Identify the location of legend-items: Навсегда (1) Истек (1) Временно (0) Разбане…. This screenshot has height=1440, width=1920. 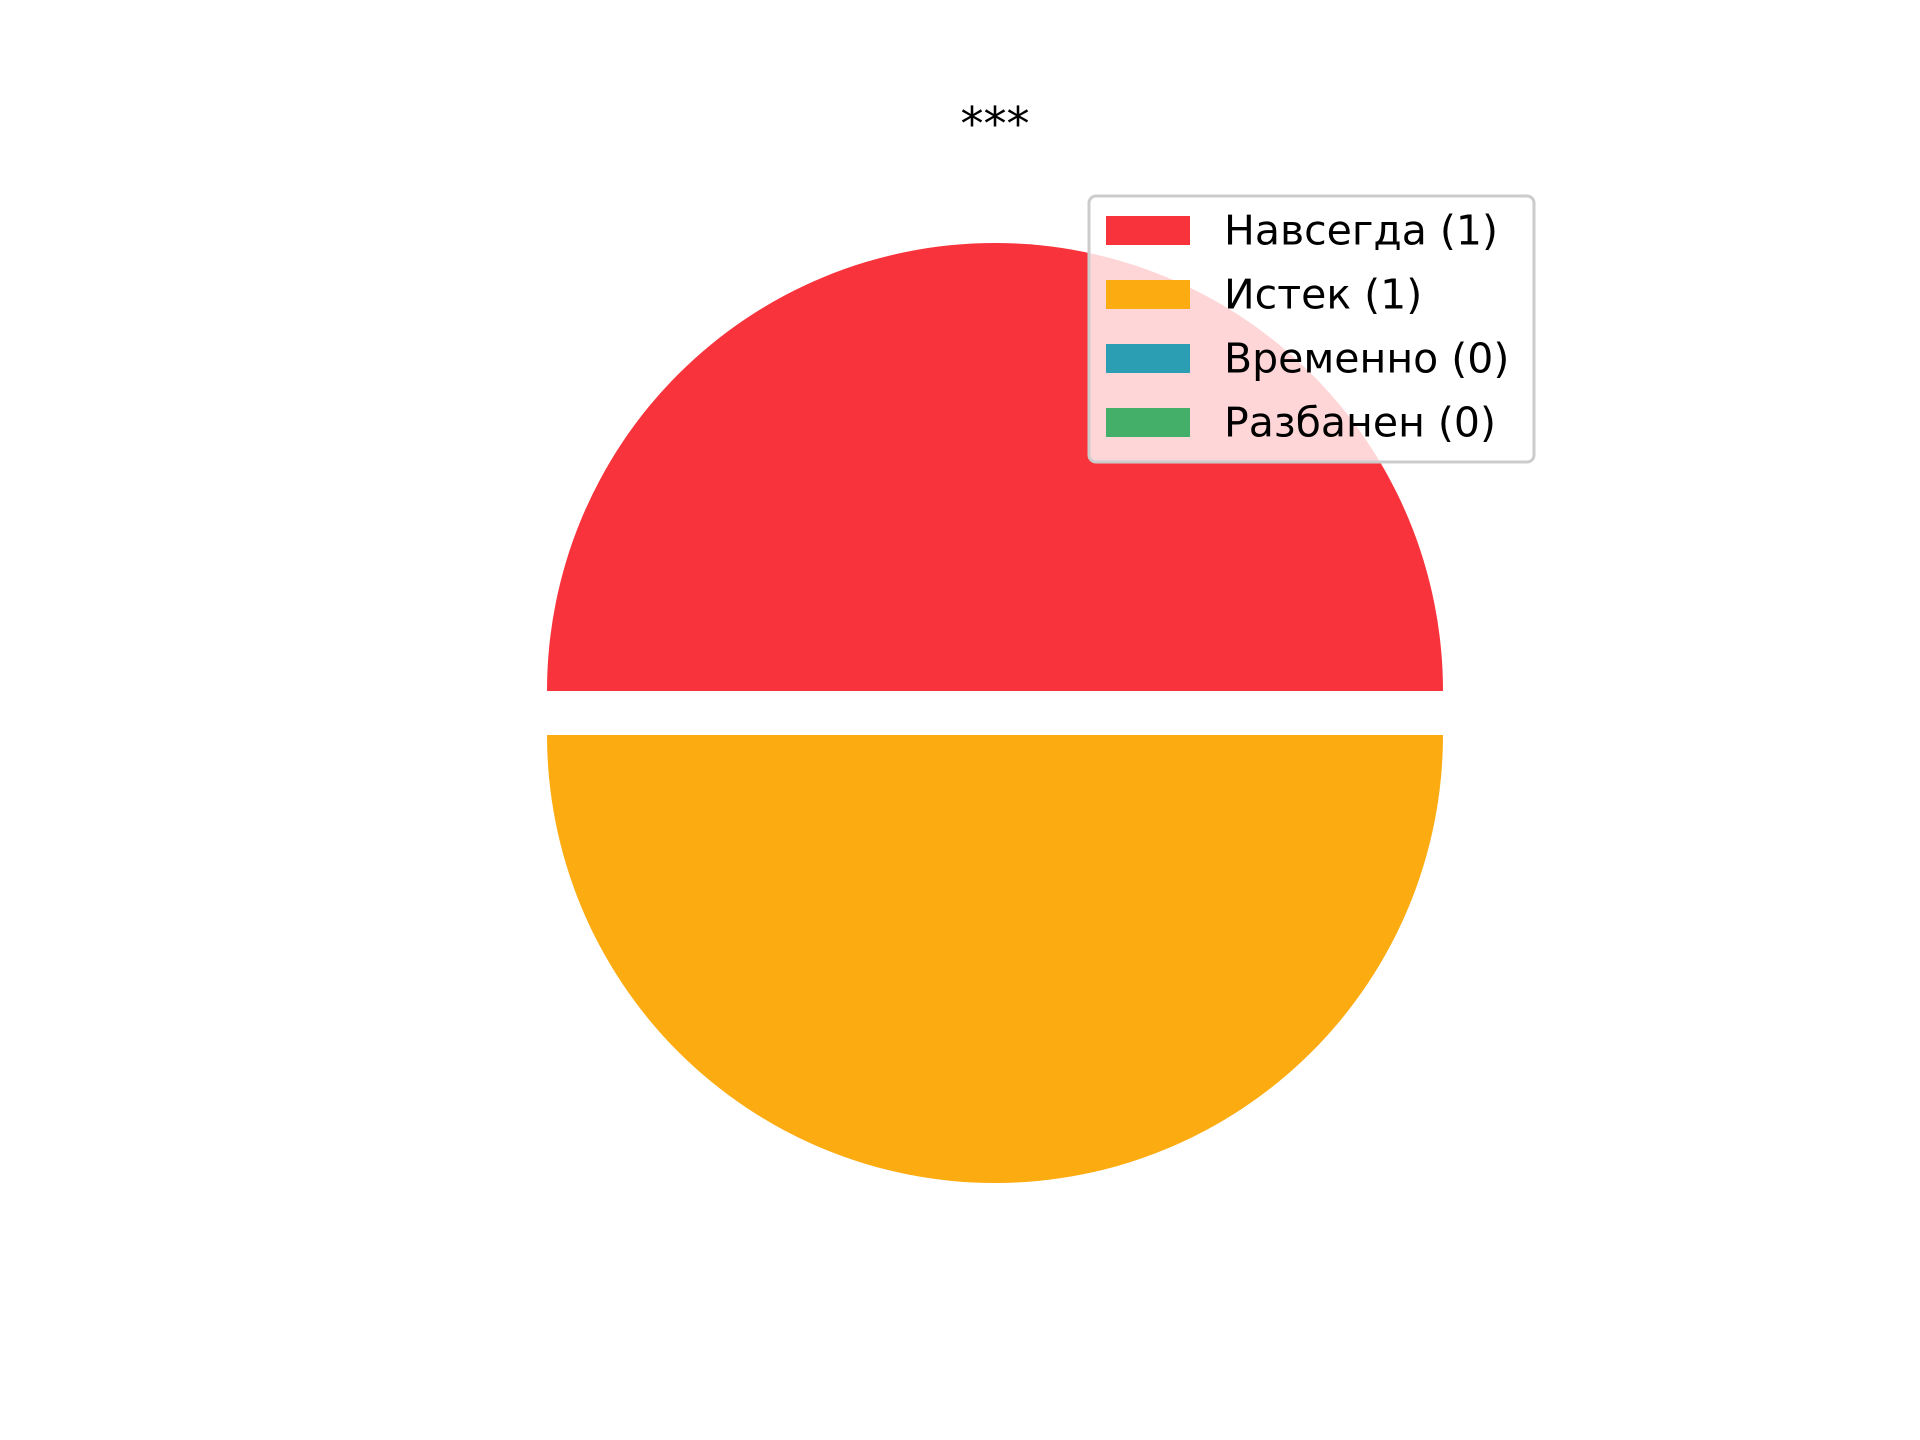
(1307, 327).